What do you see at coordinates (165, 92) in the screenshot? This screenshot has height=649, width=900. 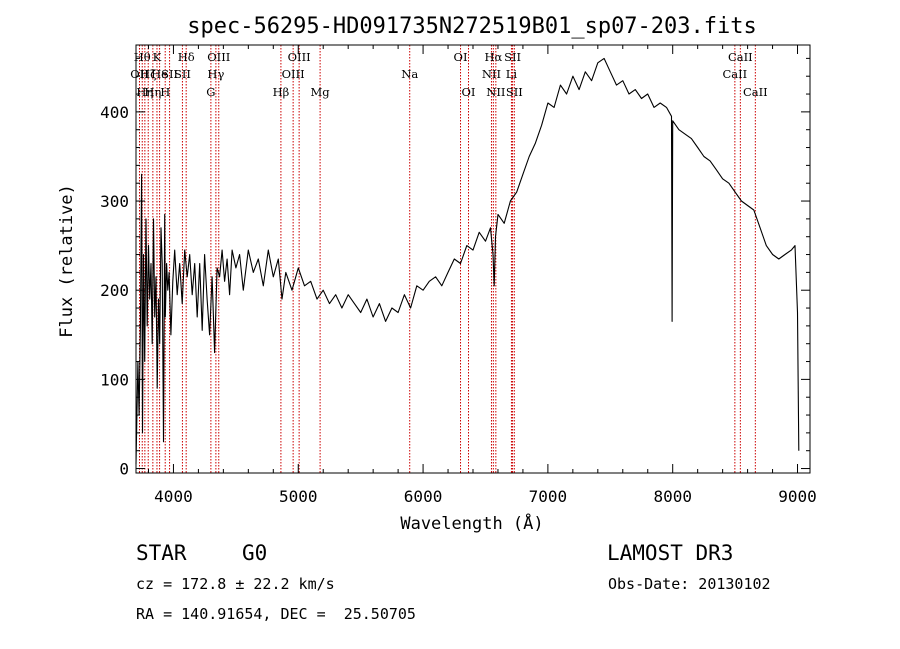 I see `line-label-7: H` at bounding box center [165, 92].